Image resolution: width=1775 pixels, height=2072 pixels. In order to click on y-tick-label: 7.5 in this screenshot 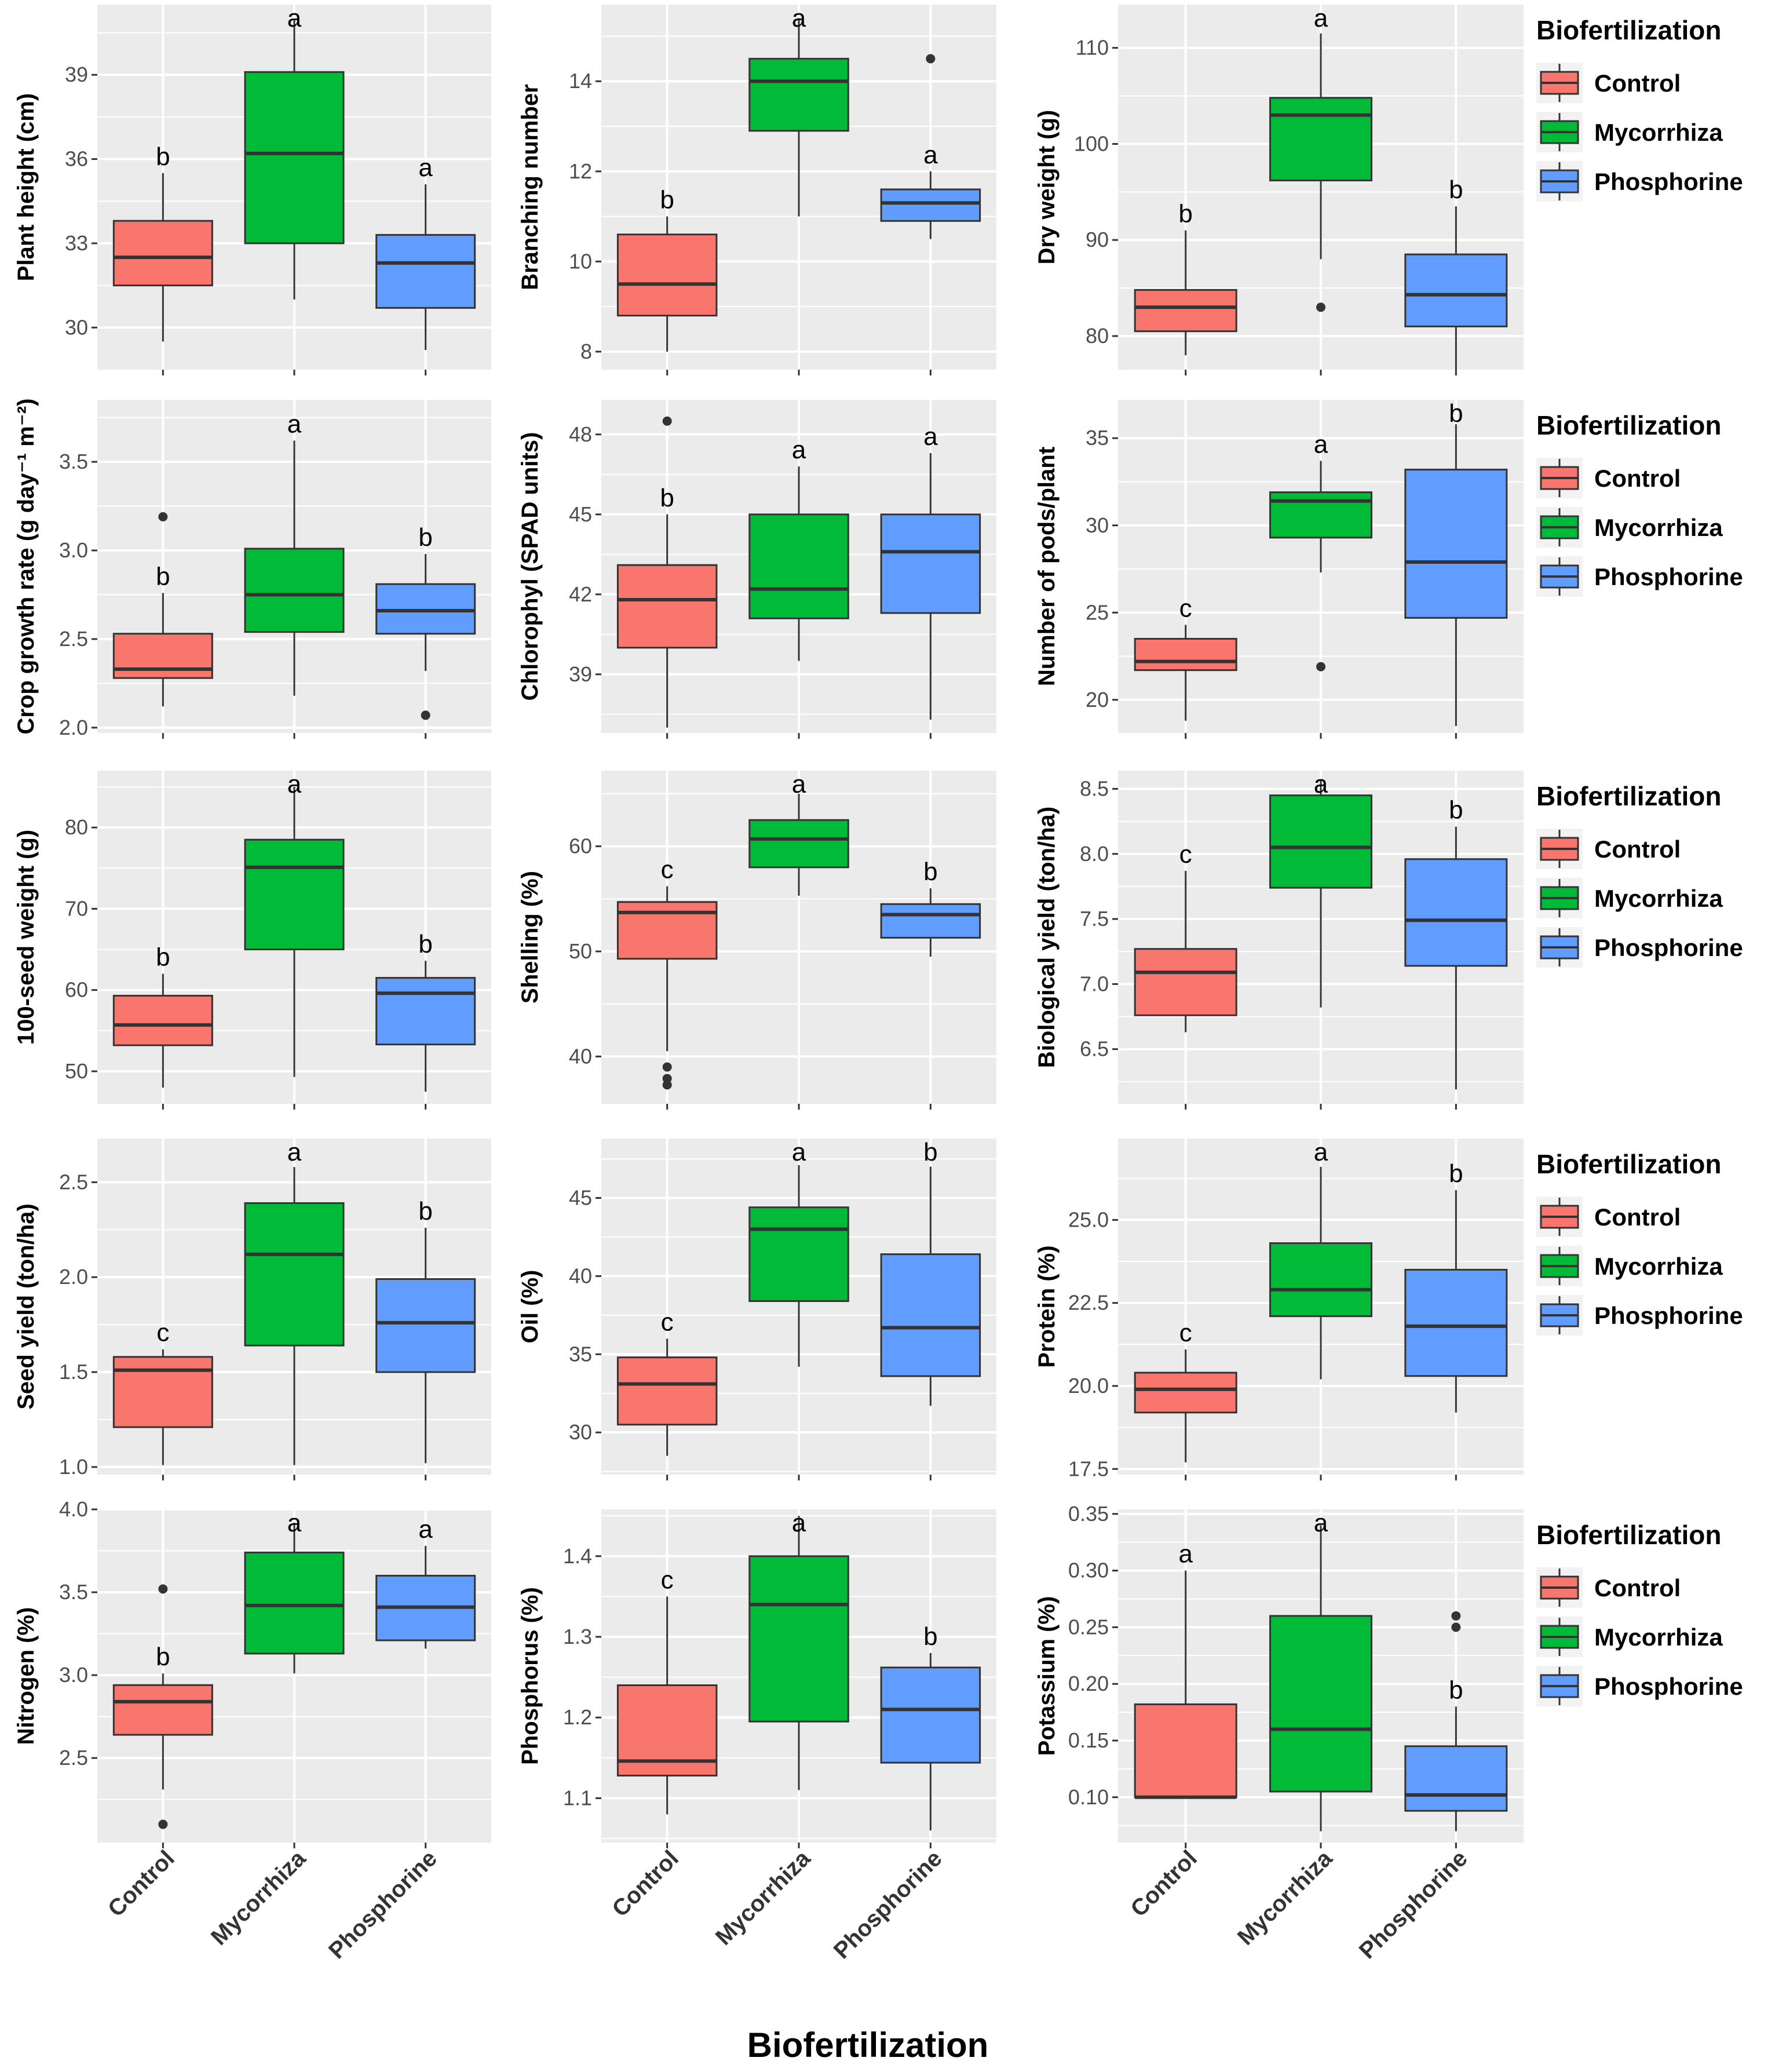, I will do `click(1095, 919)`.